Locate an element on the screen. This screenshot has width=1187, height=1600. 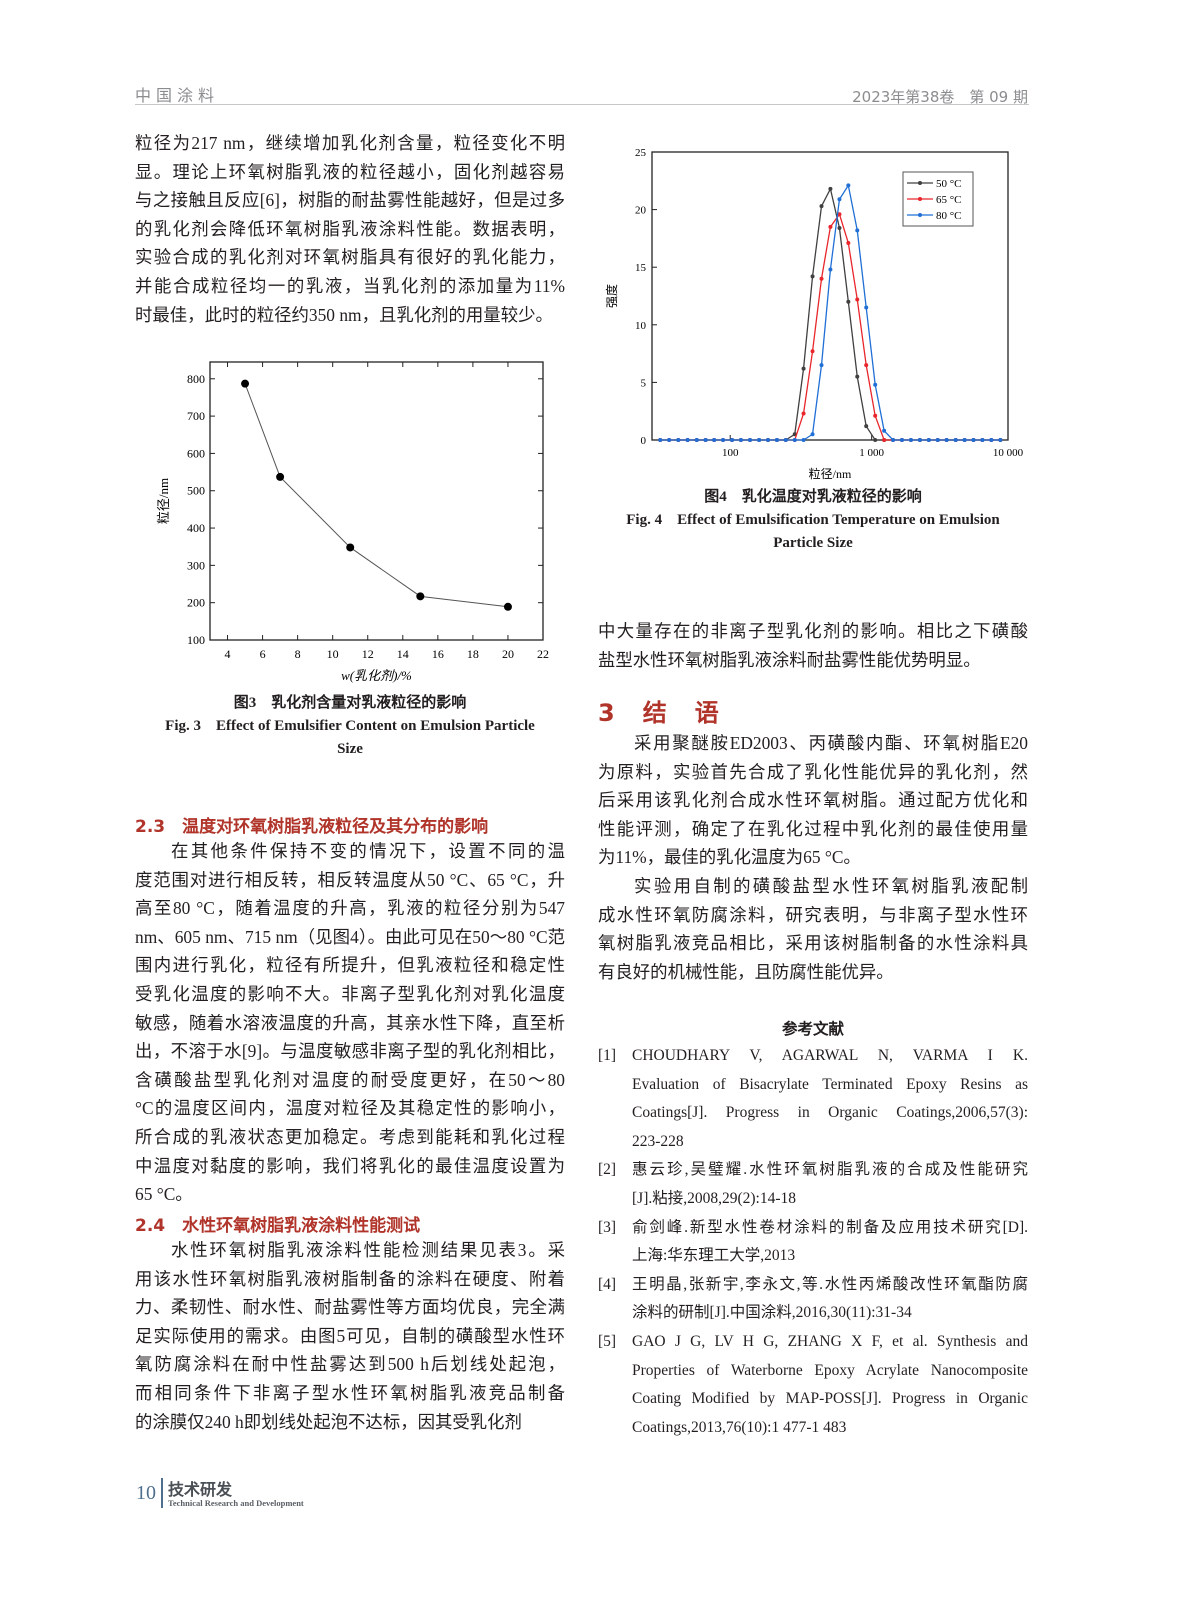
reference-text: 涂料的研制[J].中国涂料,2016,30(11):31-34 is located at coordinates (772, 1313).